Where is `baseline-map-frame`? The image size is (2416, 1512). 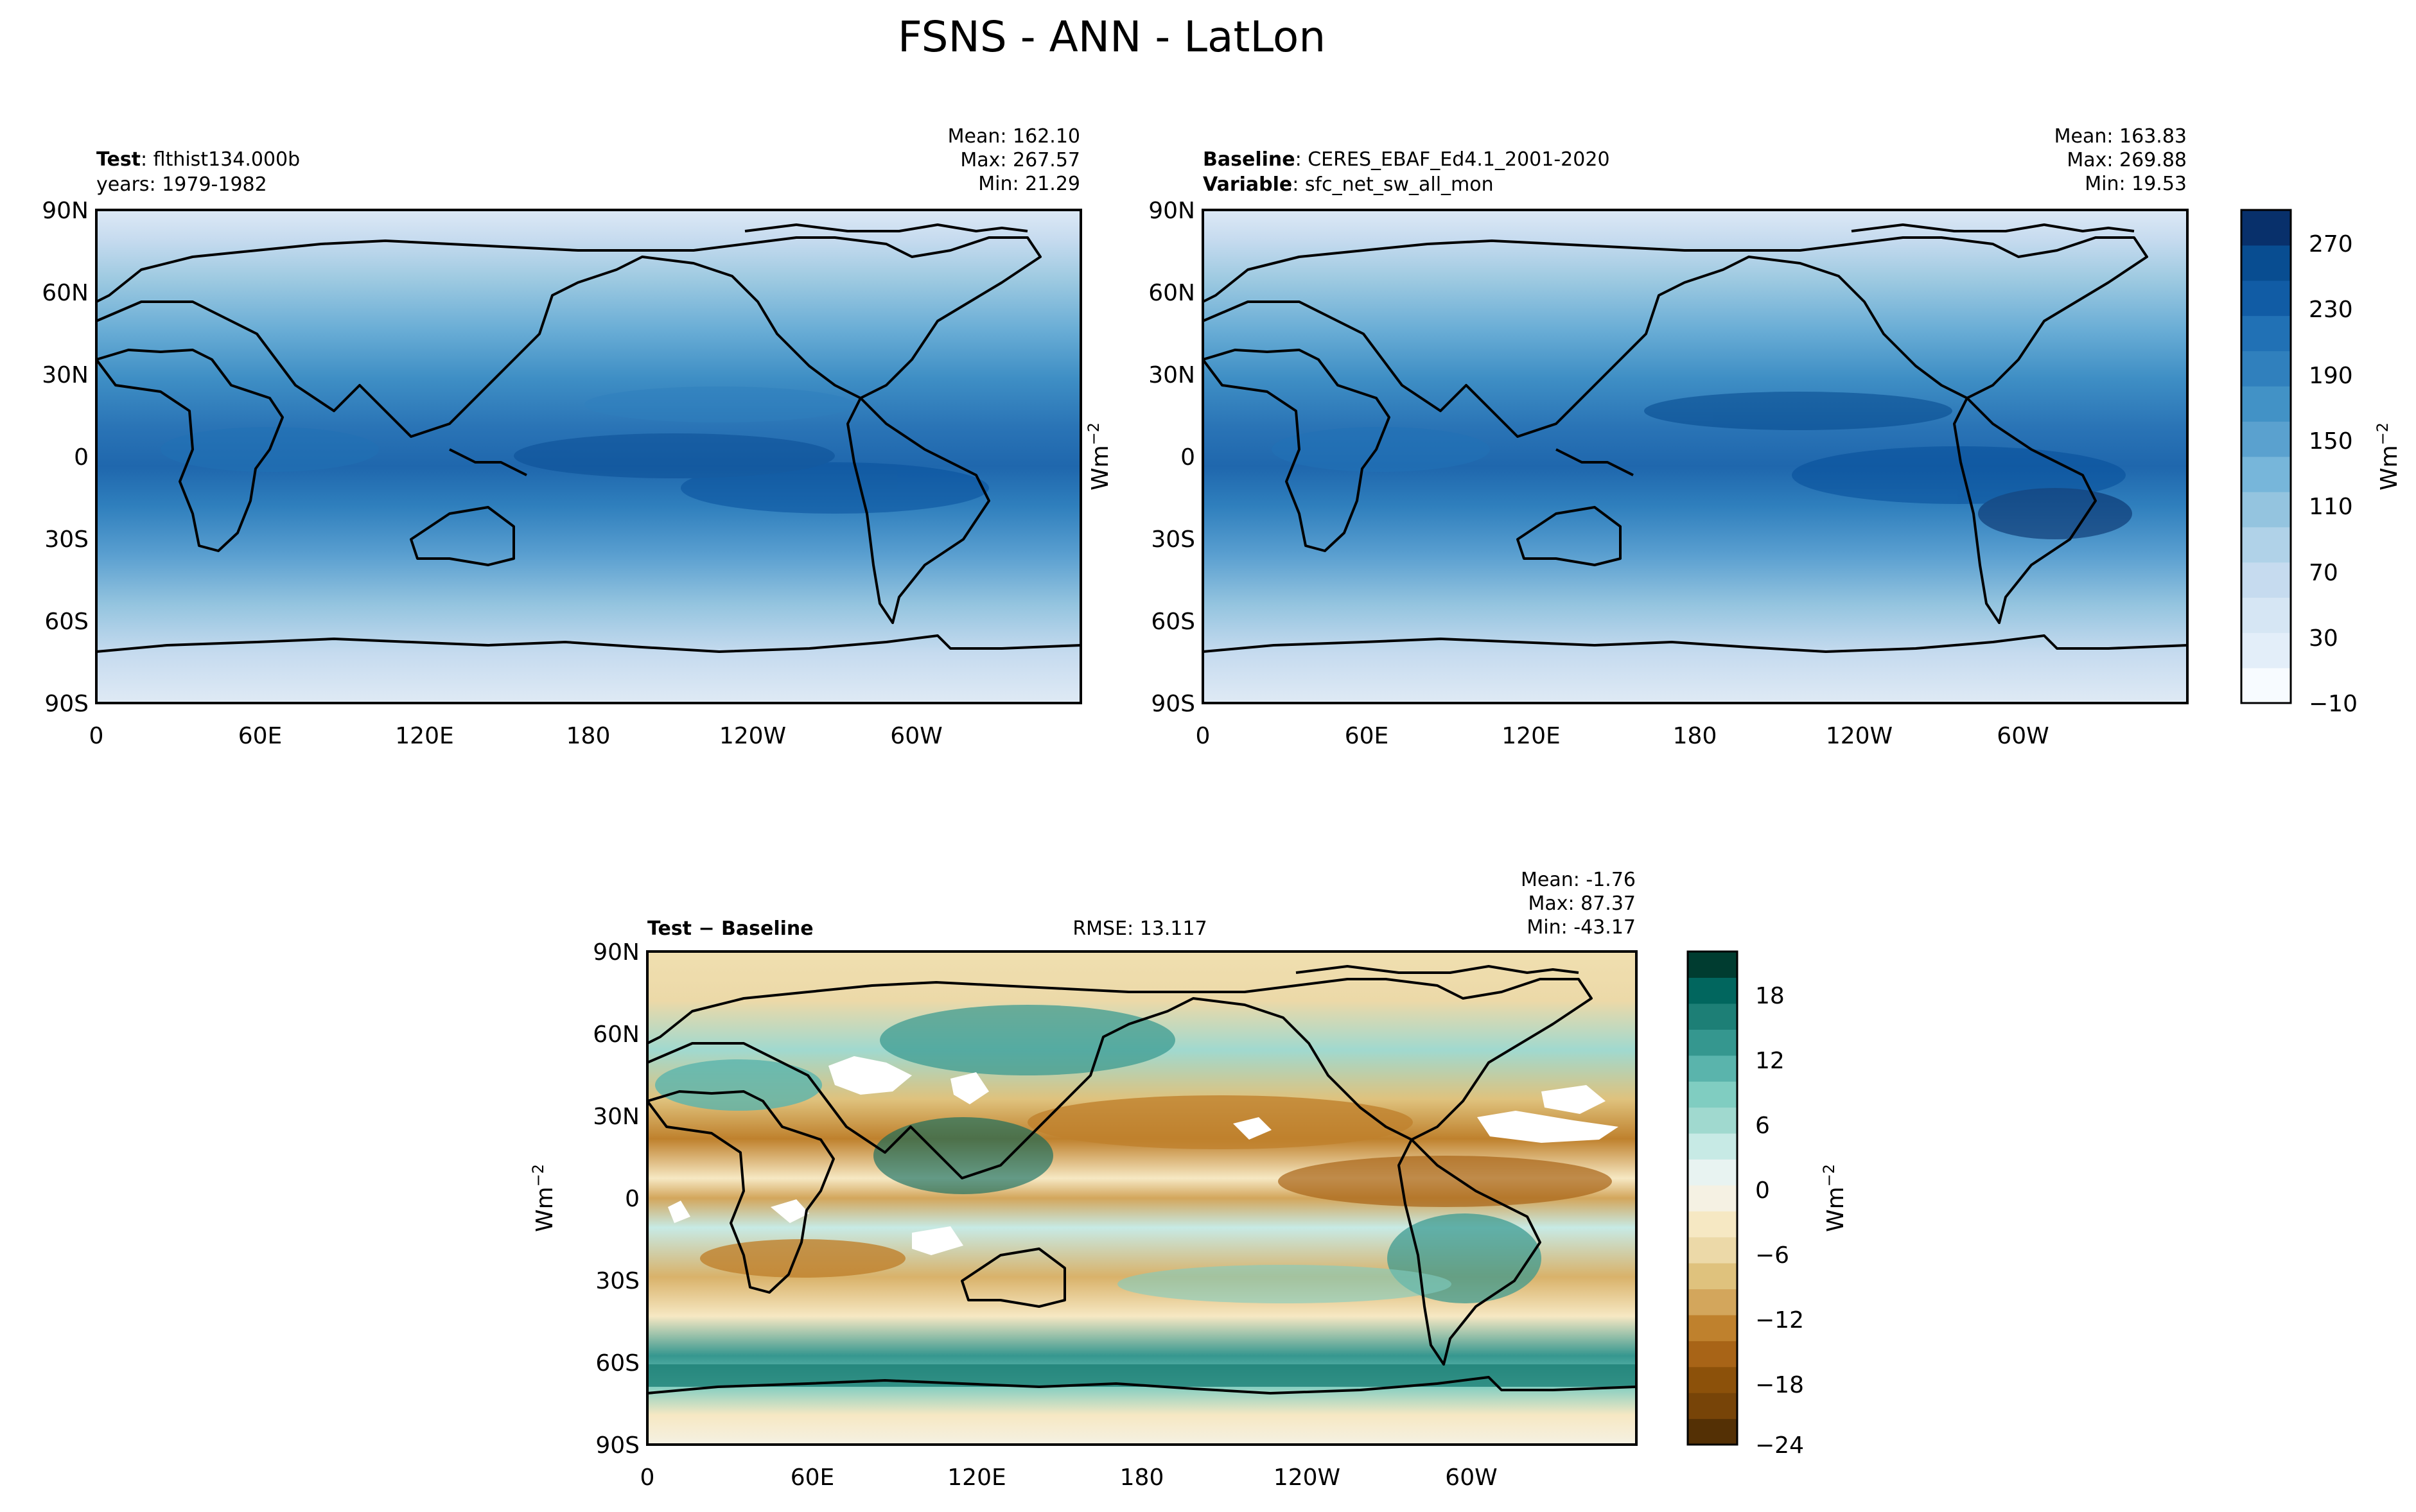
baseline-map-frame is located at coordinates (1696, 456).